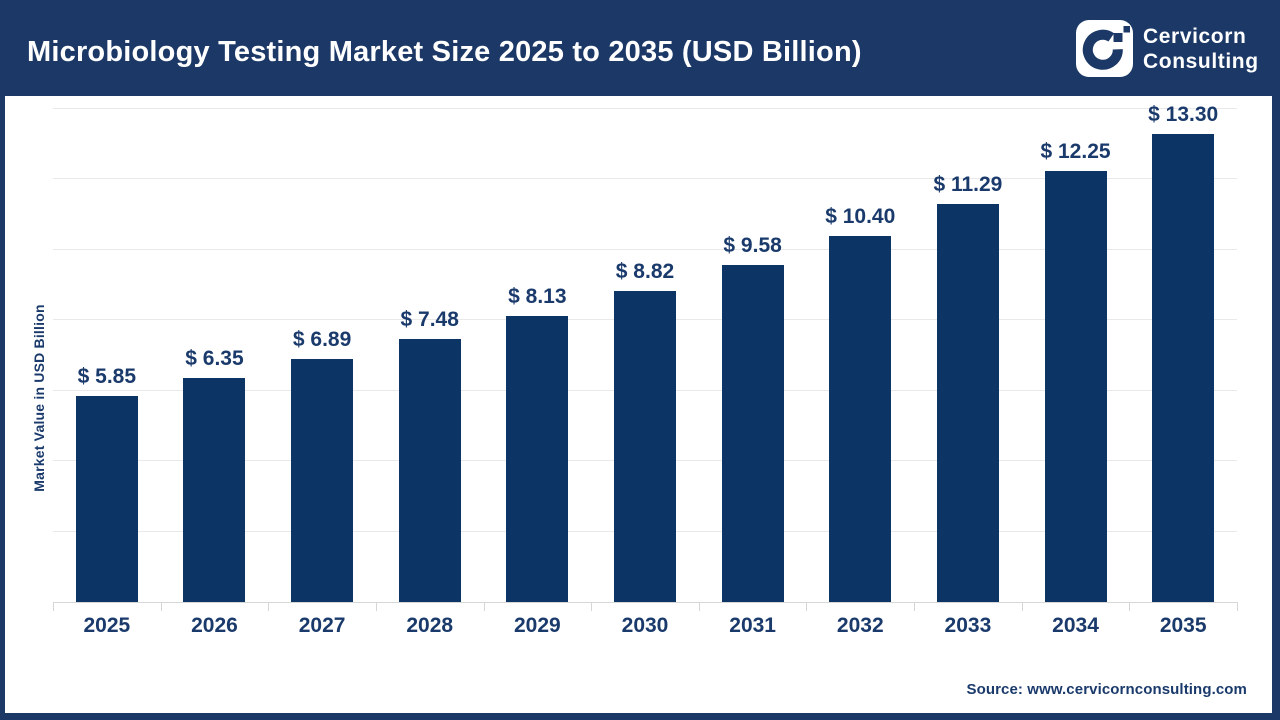 The height and width of the screenshot is (720, 1280). What do you see at coordinates (39, 398) in the screenshot?
I see `y-axis-title: Market Value in USD Billion` at bounding box center [39, 398].